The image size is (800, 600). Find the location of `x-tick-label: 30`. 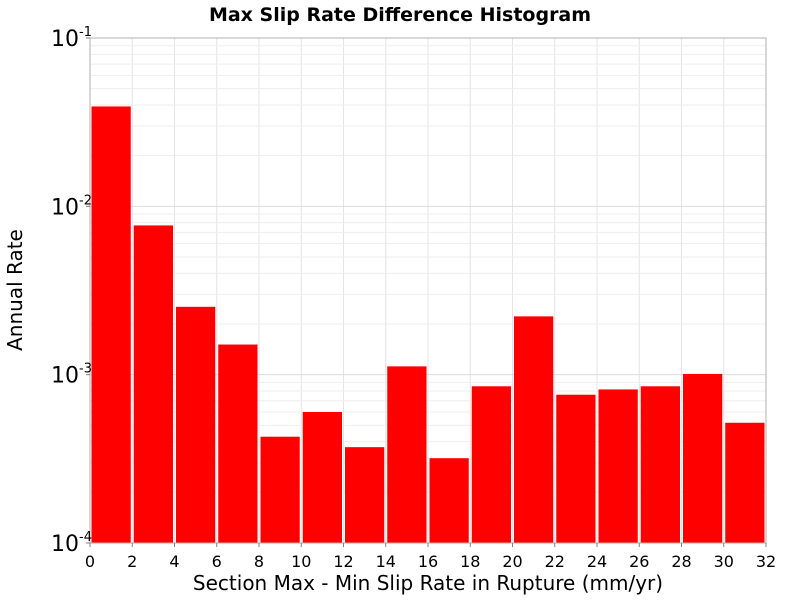

x-tick-label: 30 is located at coordinates (724, 561).